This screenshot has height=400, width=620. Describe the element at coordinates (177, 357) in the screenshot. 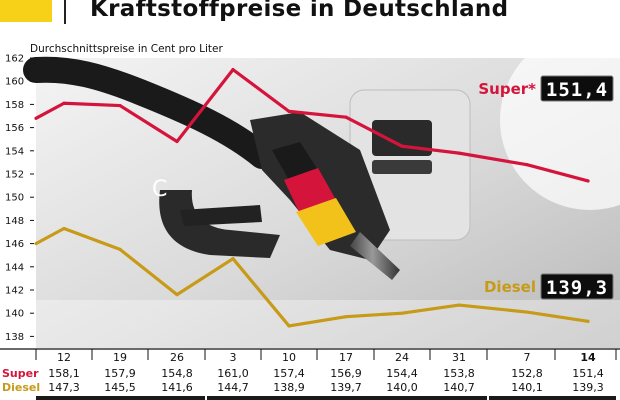

I see `x-tick-label: 26` at that location.